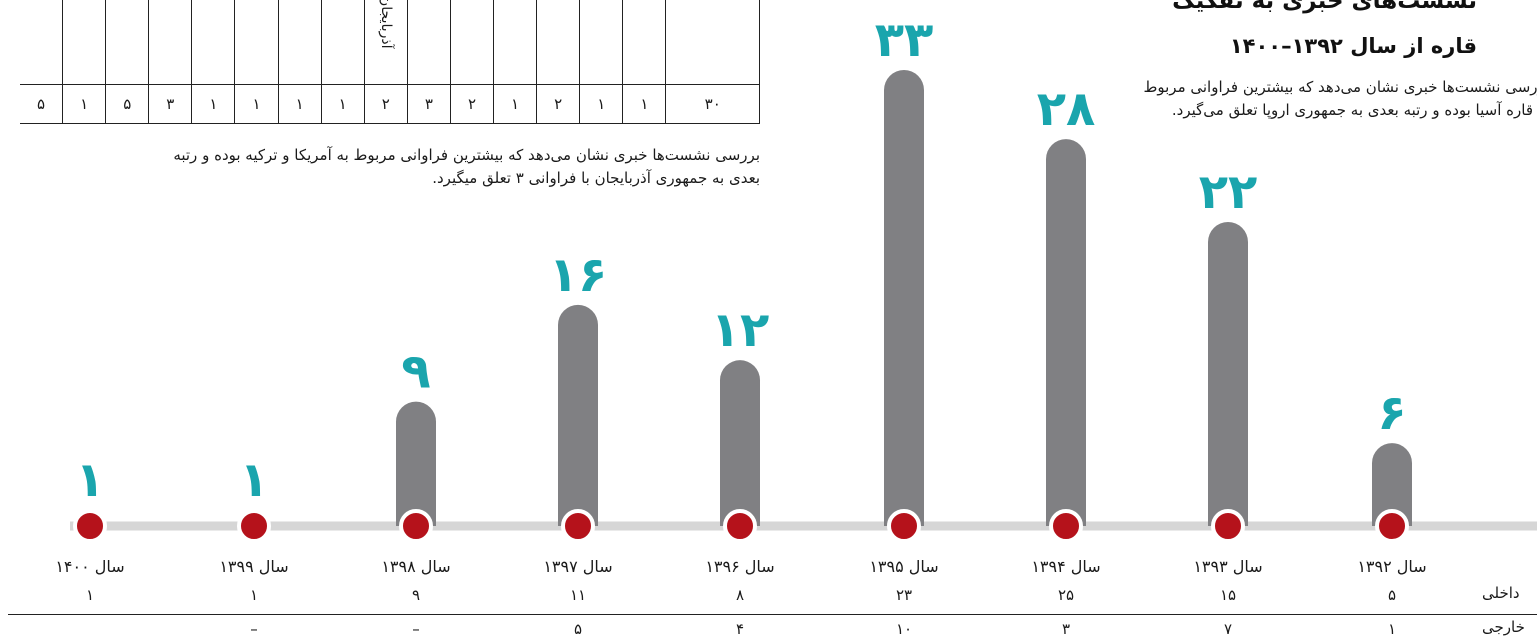 The width and height of the screenshot is (1537, 639). What do you see at coordinates (904, 629) in the screenshot?
I see `foreign-value: ۱۰` at bounding box center [904, 629].